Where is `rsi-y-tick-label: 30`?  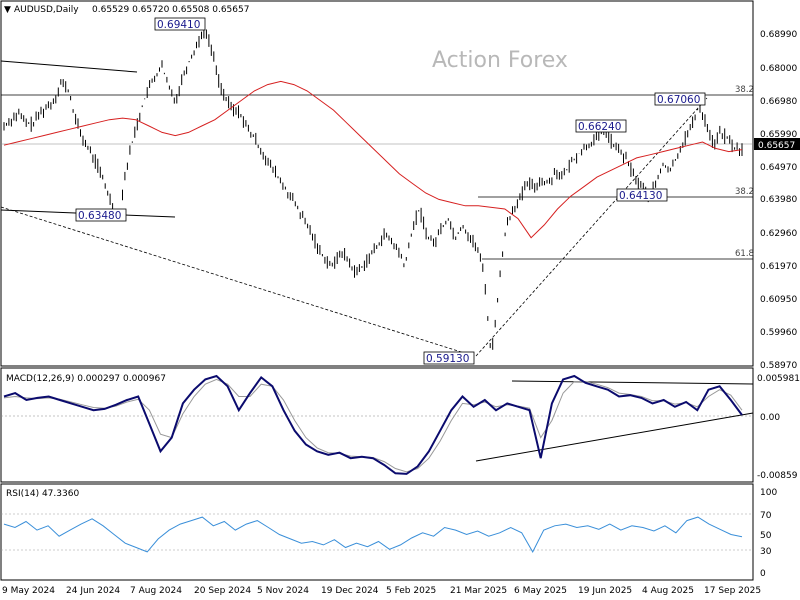 rsi-y-tick-label: 30 is located at coordinates (766, 552).